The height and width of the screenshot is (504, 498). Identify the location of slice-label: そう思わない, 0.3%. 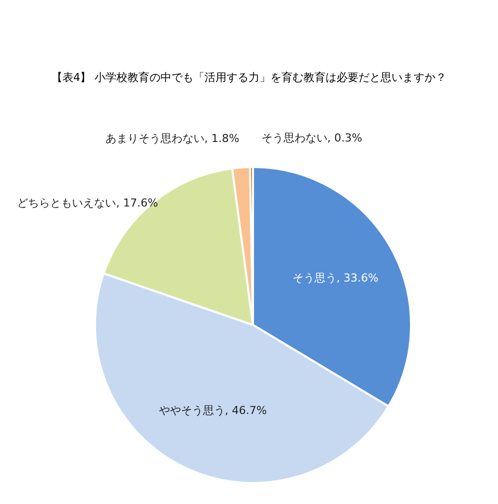
(311, 137).